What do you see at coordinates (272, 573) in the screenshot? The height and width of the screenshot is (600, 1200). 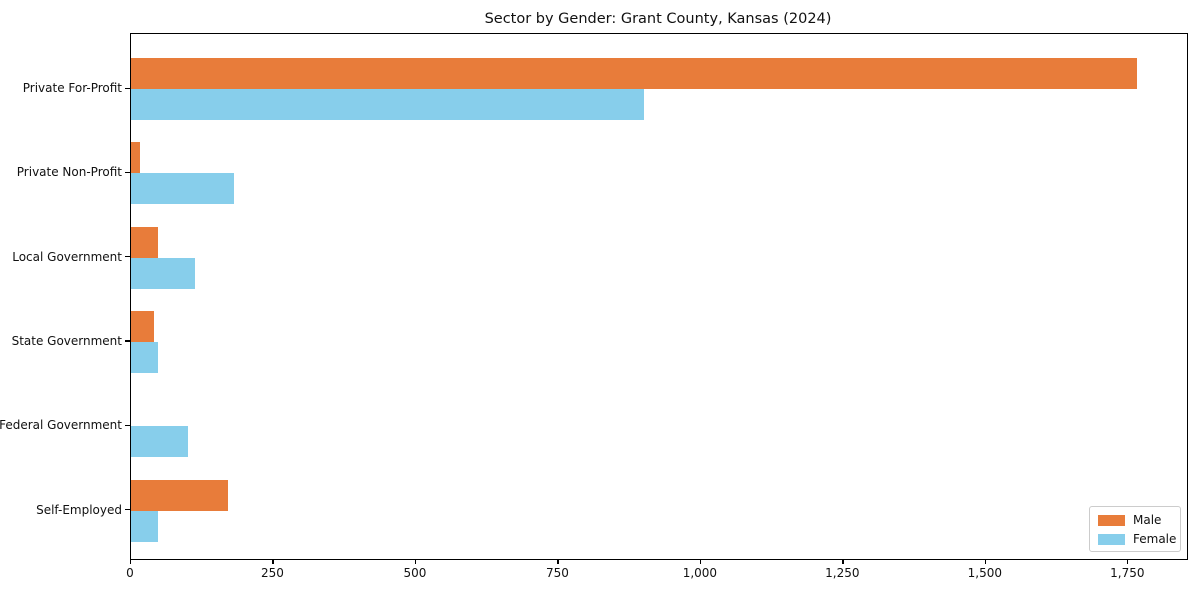 I see `xtick-label-250: 250` at bounding box center [272, 573].